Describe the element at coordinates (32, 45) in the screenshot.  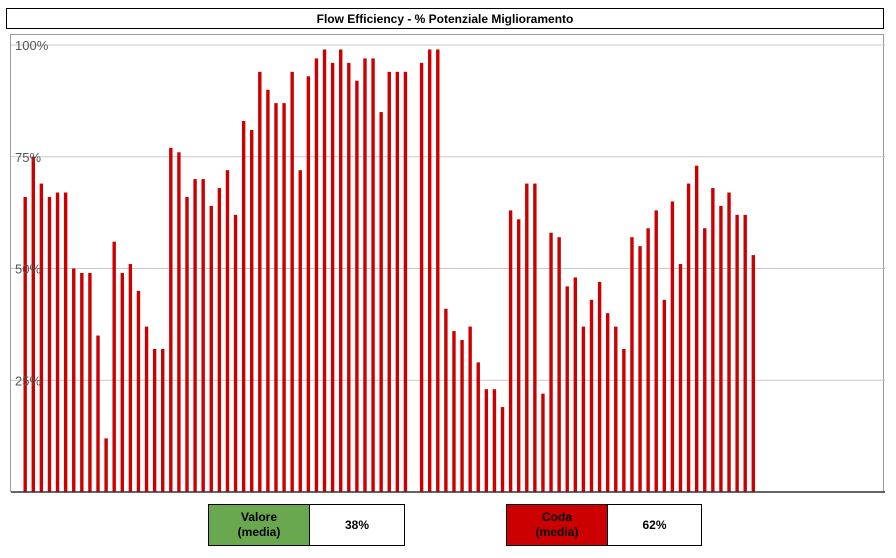
I see `y-tick-label: 100%` at that location.